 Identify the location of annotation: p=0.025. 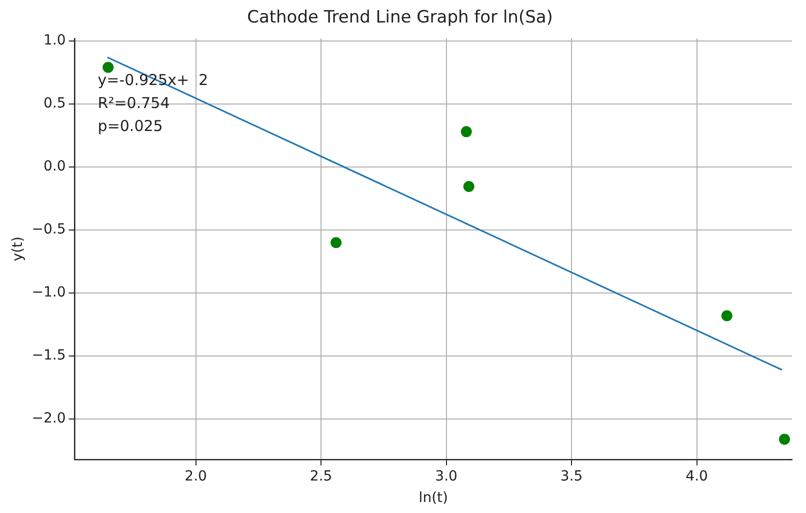
(130, 125).